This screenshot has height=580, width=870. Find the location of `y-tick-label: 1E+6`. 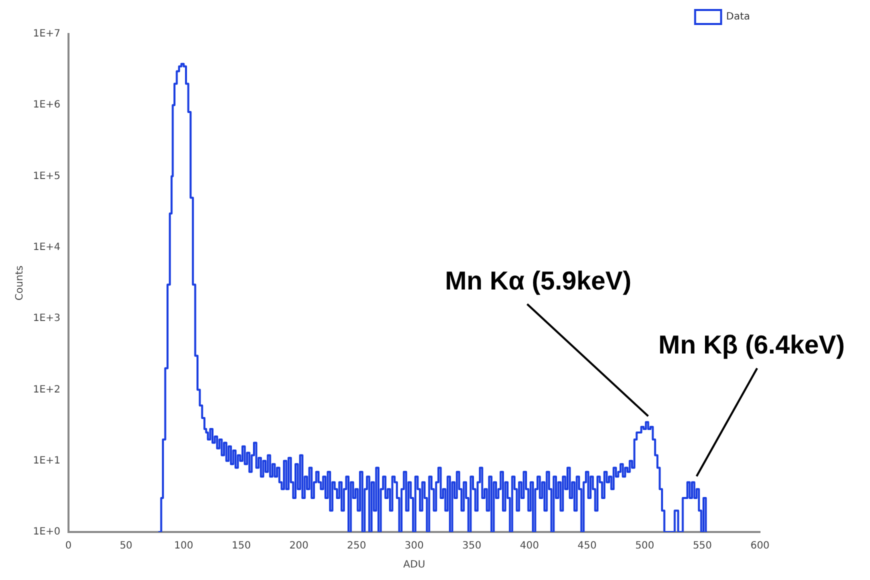

y-tick-label: 1E+6 is located at coordinates (46, 105).